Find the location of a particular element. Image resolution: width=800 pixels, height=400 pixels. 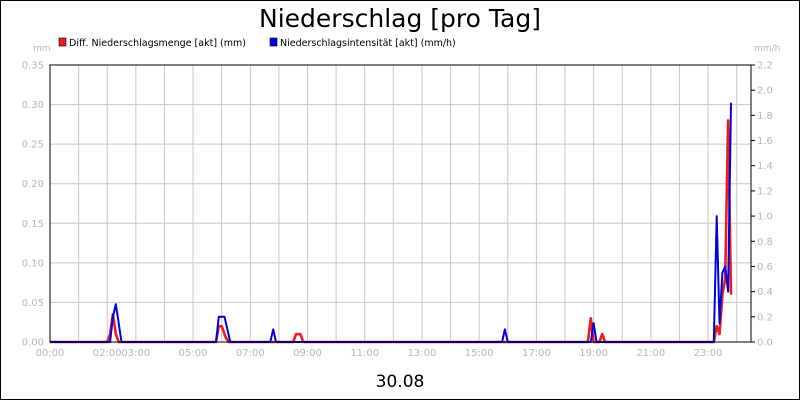

x-axis-tick-label: 21:00 is located at coordinates (650, 353).